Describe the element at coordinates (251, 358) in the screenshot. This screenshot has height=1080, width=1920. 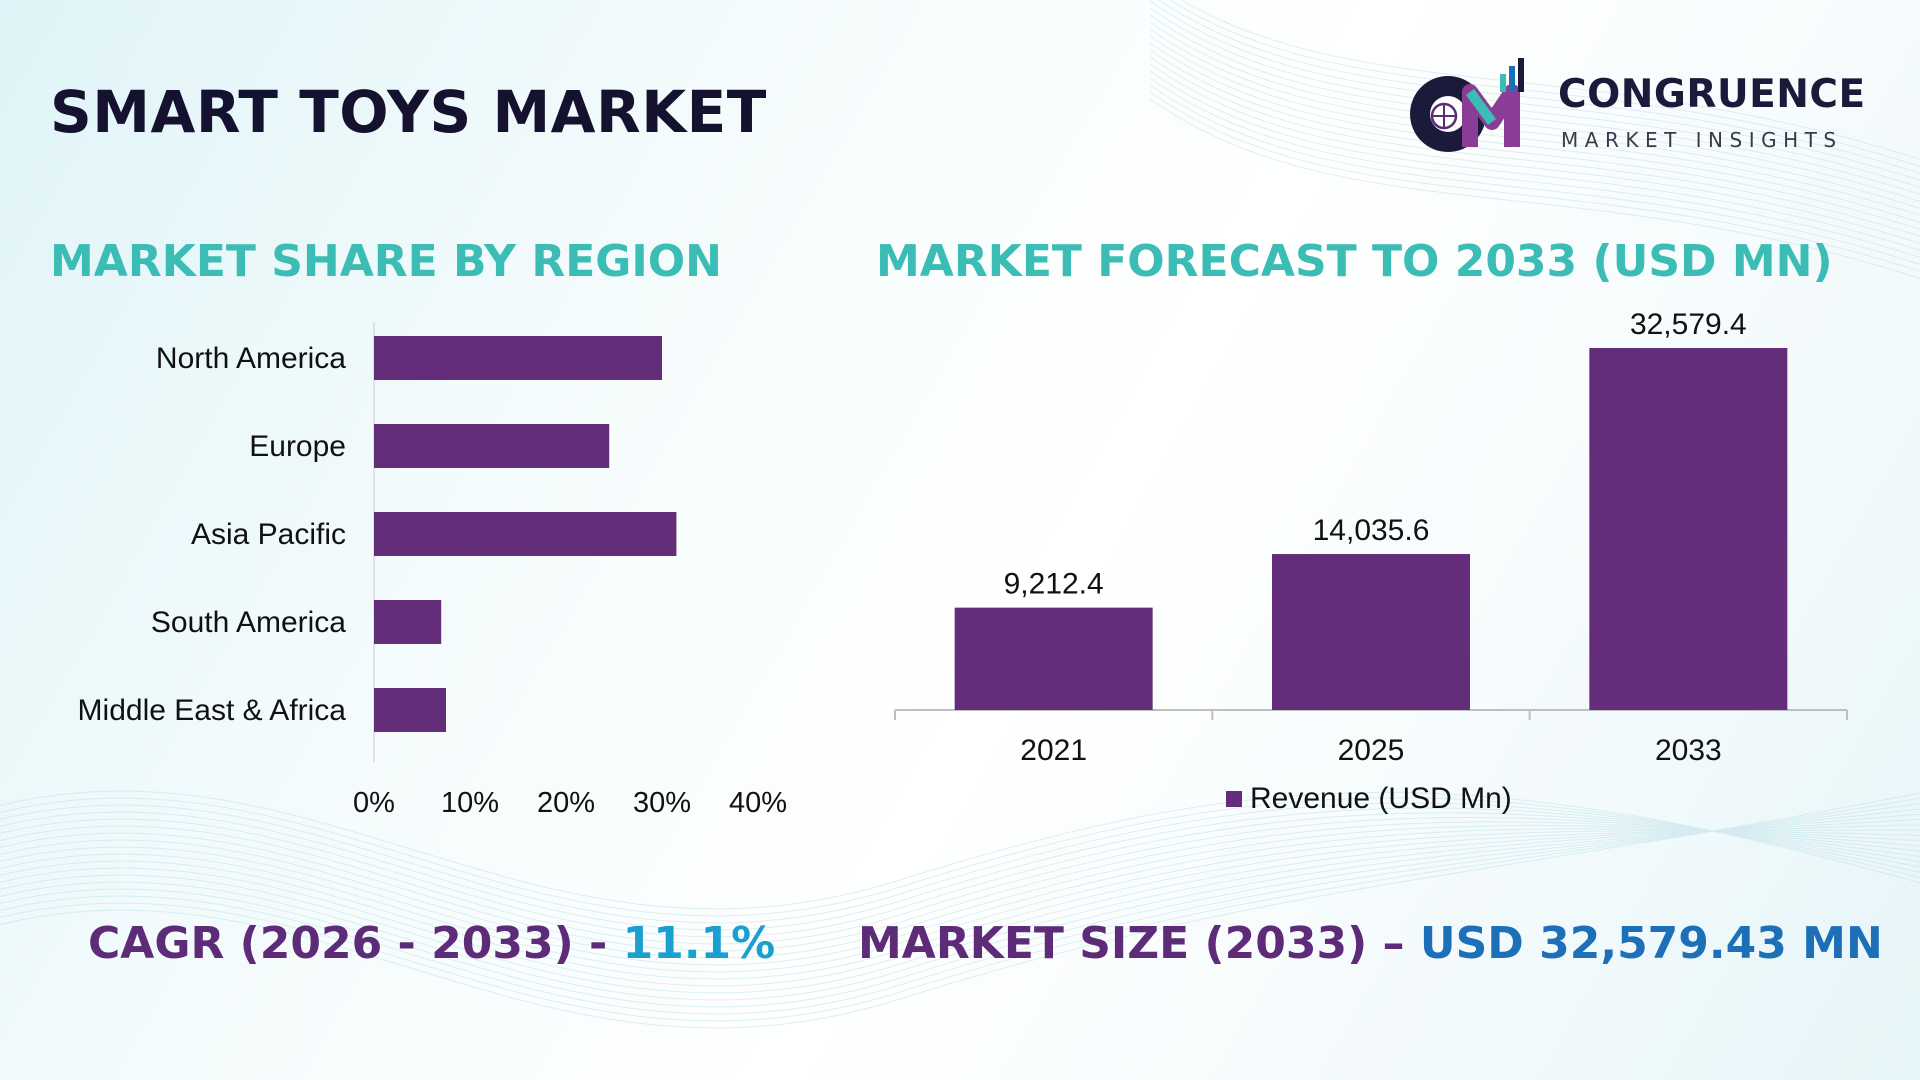
I see `region-category-label: North America` at that location.